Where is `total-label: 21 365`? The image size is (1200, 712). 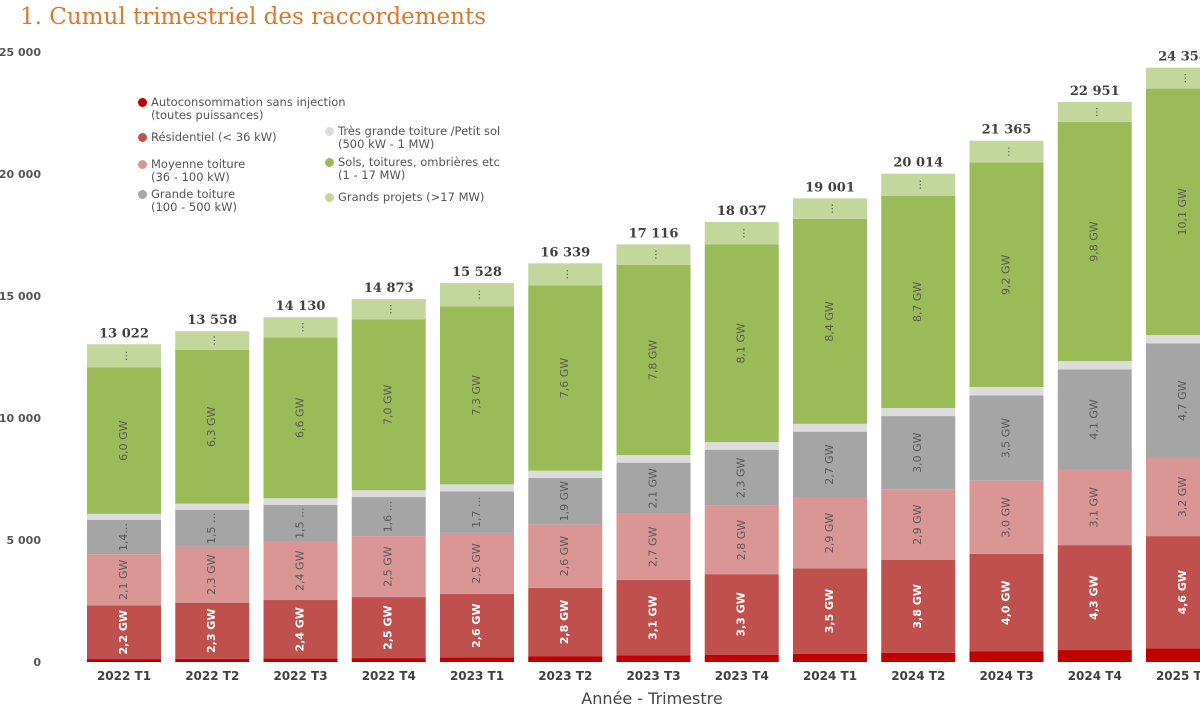 total-label: 21 365 is located at coordinates (1007, 130).